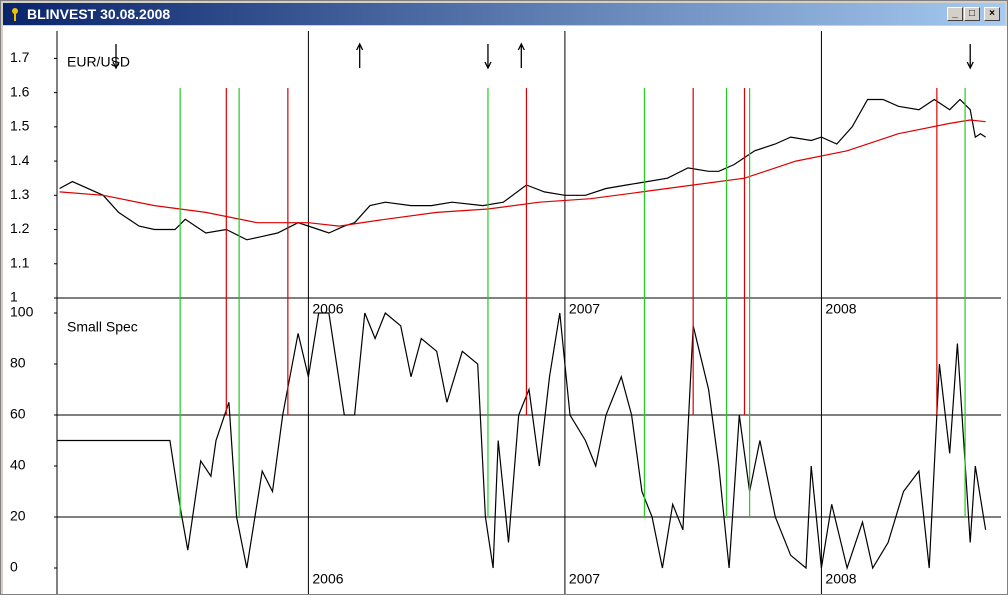 The height and width of the screenshot is (595, 1008). I want to click on y-tick-label: 1.3, so click(20, 194).